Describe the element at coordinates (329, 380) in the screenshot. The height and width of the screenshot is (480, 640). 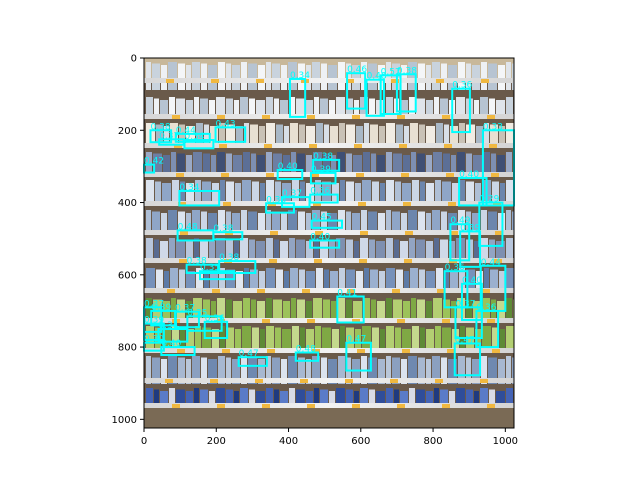
I see `shelf-edge` at that location.